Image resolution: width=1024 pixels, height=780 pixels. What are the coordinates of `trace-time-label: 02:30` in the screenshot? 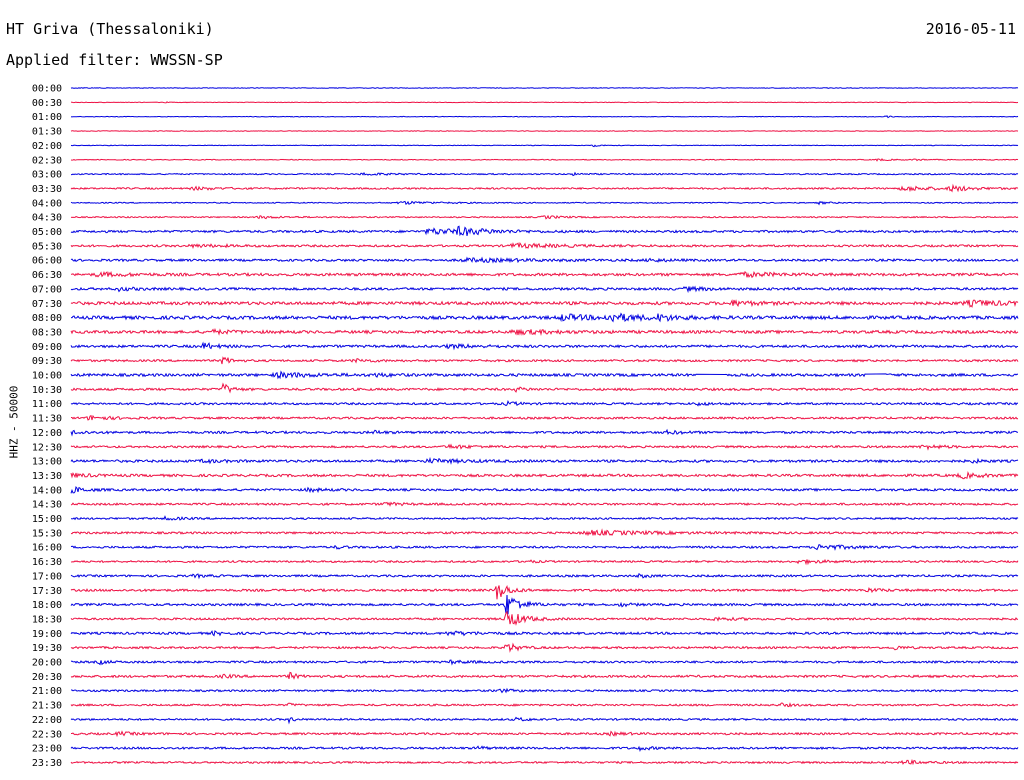 It's located at (47, 160).